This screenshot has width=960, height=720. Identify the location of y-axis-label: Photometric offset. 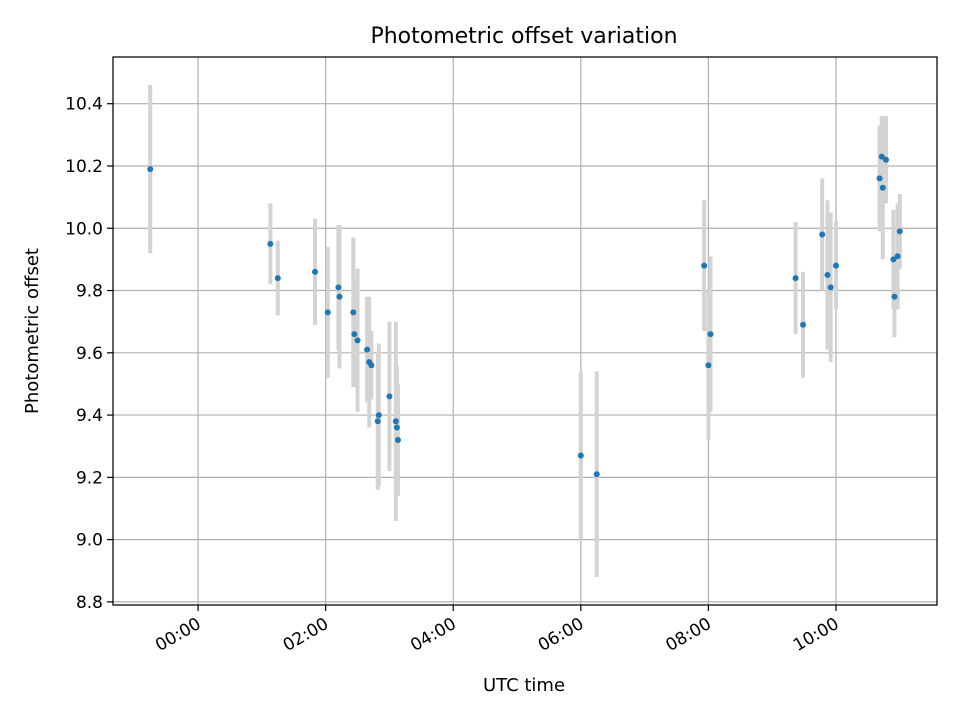
(32, 331).